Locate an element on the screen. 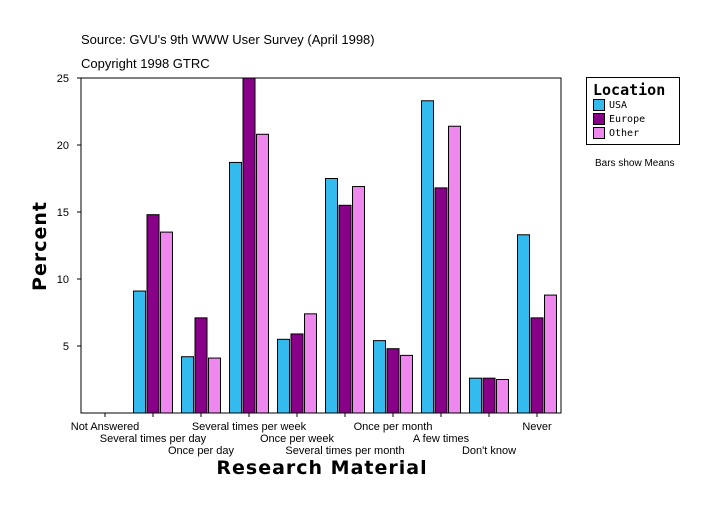 The width and height of the screenshot is (724, 514). bars-note: Bars show Means is located at coordinates (635, 163).